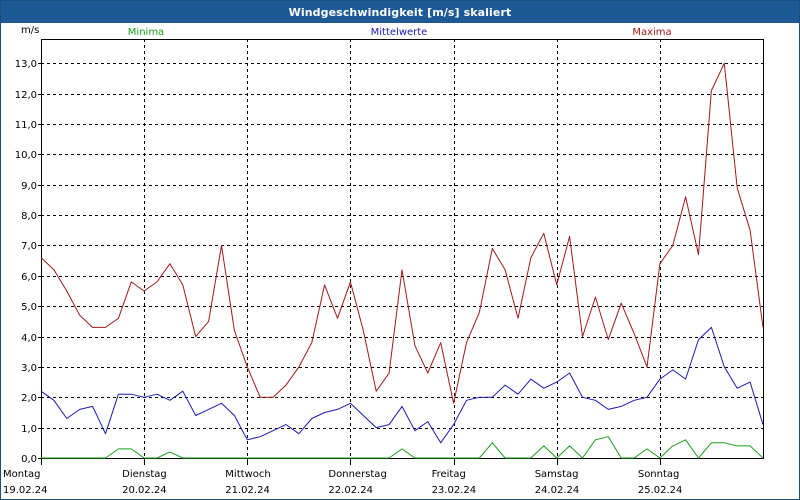  Describe the element at coordinates (357, 474) in the screenshot. I see `day-label-donnerstag: Donnerstag` at that location.